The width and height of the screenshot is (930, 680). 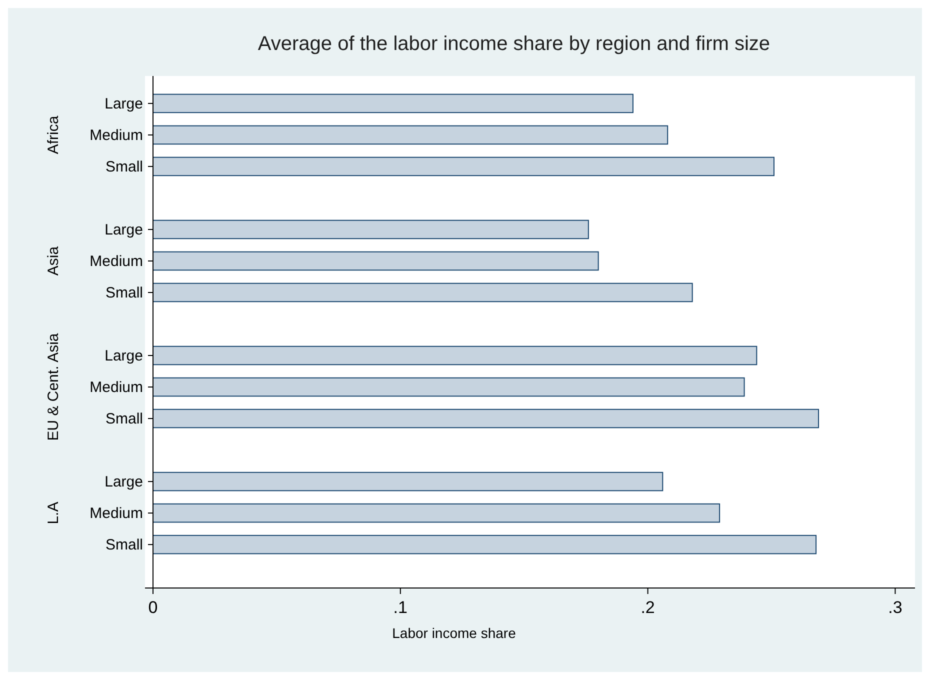 I want to click on text: Asia, so click(x=53, y=261).